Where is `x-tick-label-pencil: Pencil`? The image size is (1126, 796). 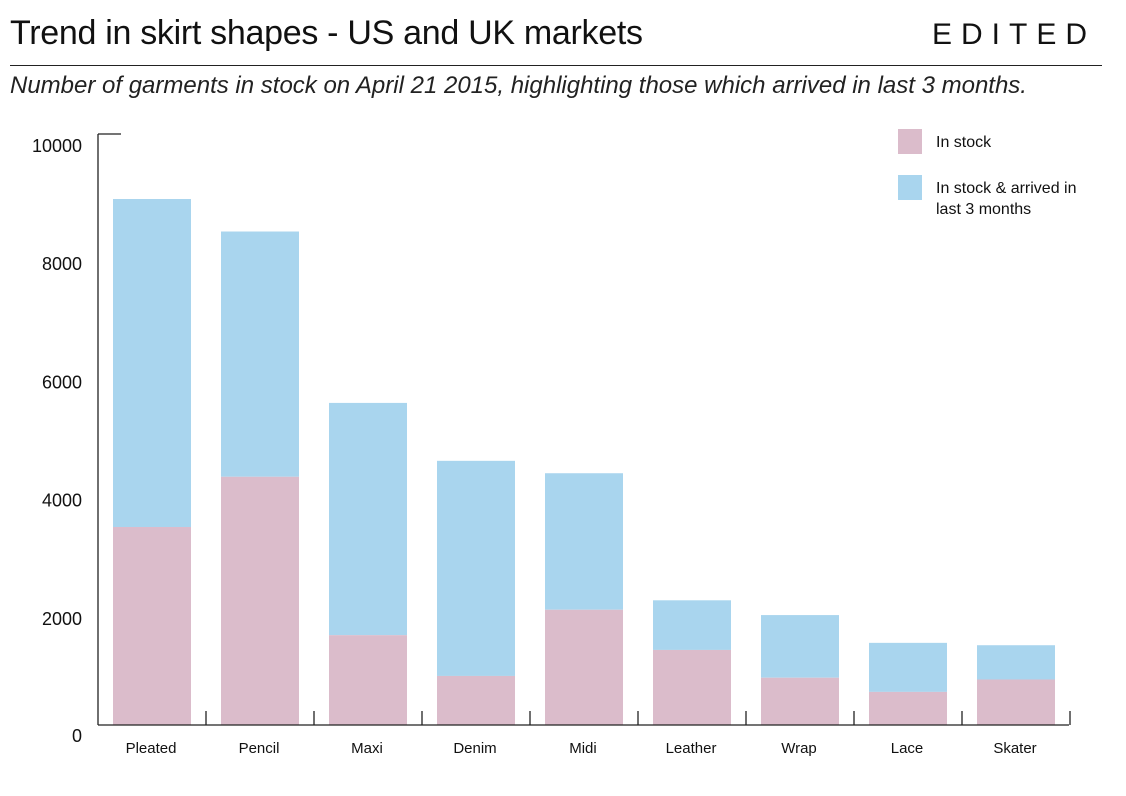
x-tick-label-pencil: Pencil is located at coordinates (259, 748).